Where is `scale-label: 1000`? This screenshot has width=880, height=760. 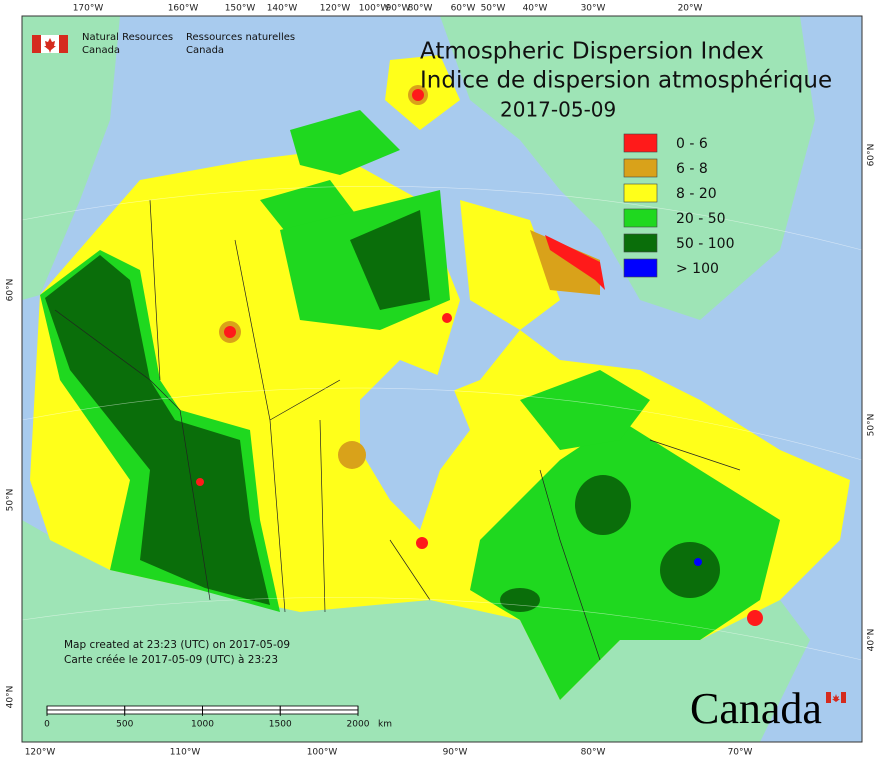 scale-label: 1000 is located at coordinates (202, 725).